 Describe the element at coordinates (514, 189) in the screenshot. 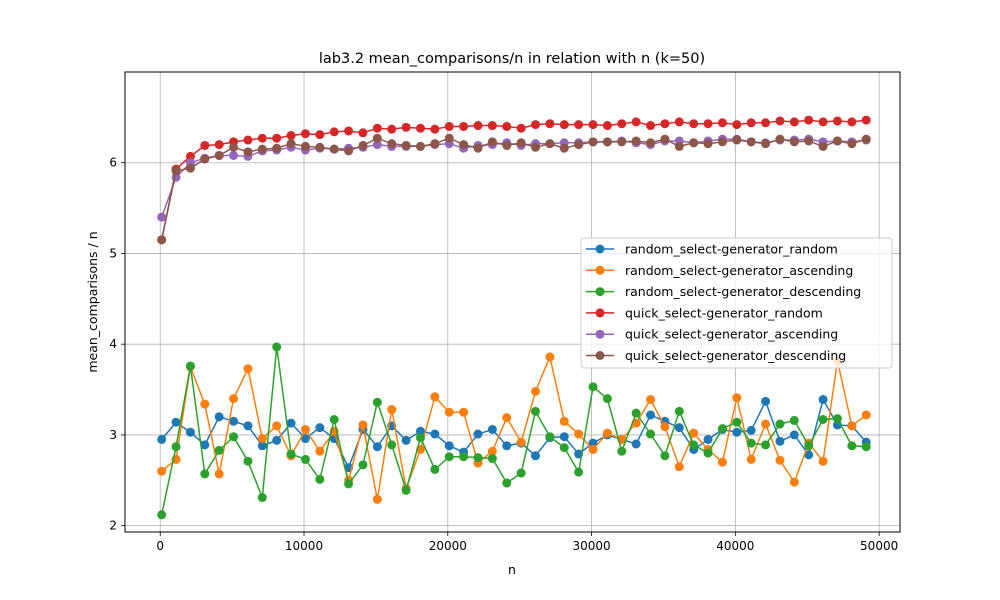

I see `series-quick_select-generator_descending` at that location.